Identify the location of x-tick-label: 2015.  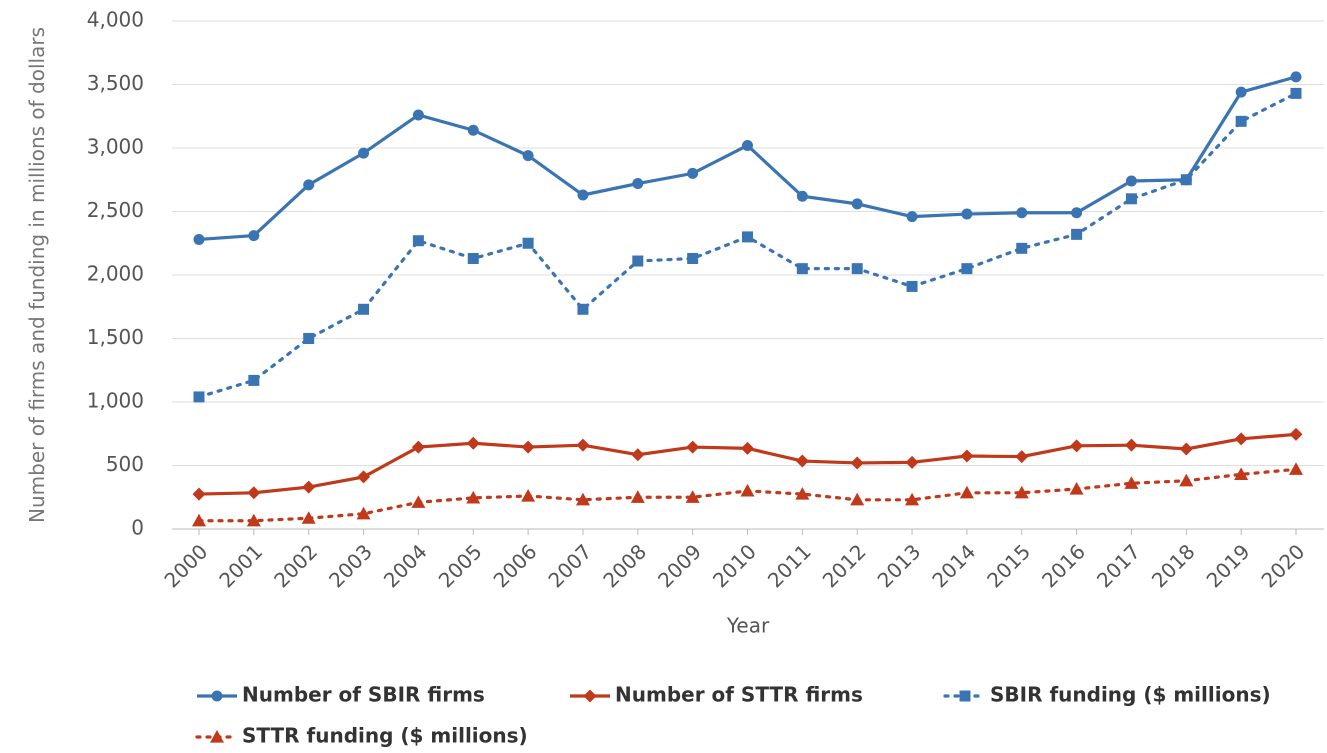
(1008, 565).